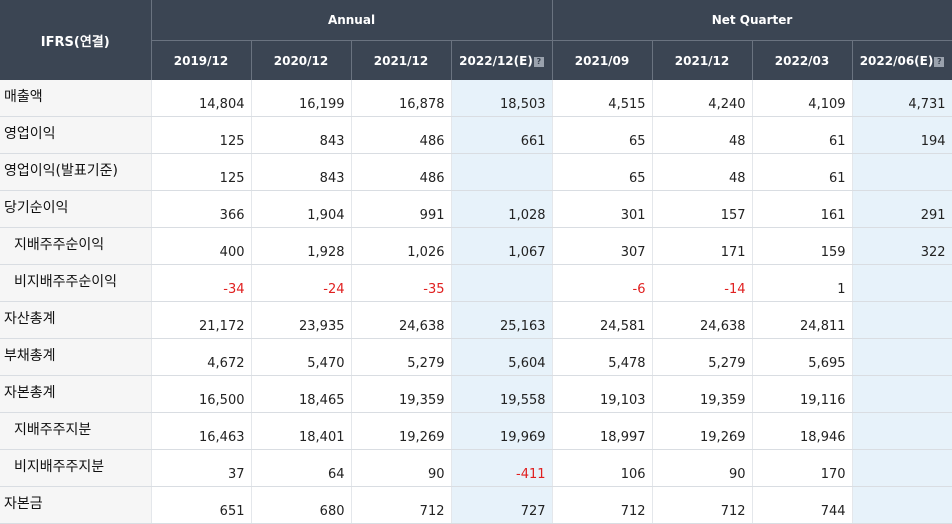 The width and height of the screenshot is (952, 524). I want to click on value-cell: 4,109, so click(802, 98).